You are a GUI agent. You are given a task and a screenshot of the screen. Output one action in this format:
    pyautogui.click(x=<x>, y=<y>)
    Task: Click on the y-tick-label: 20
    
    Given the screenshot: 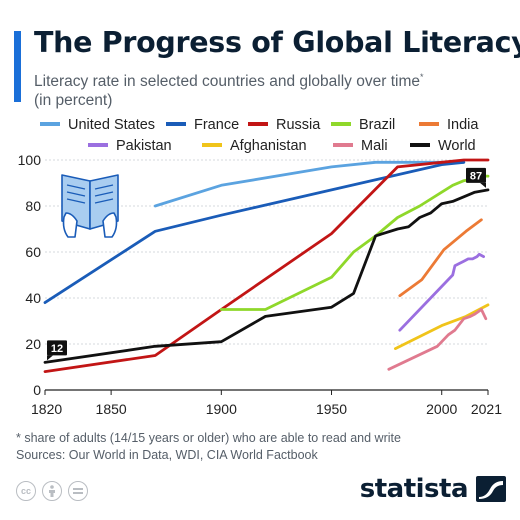 What is the action you would take?
    pyautogui.click(x=33, y=344)
    